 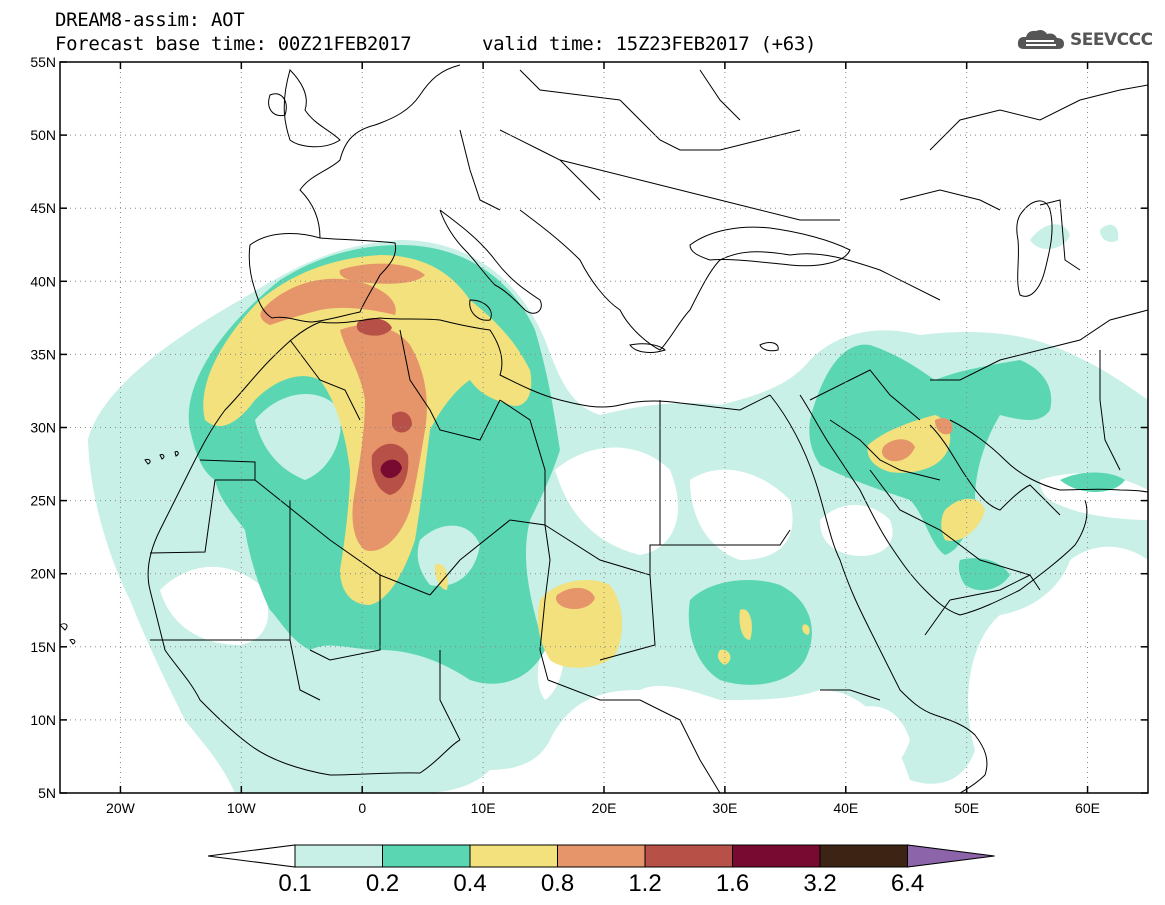 What do you see at coordinates (367, 489) in the screenshot?
I see `aot-holes-0.2` at bounding box center [367, 489].